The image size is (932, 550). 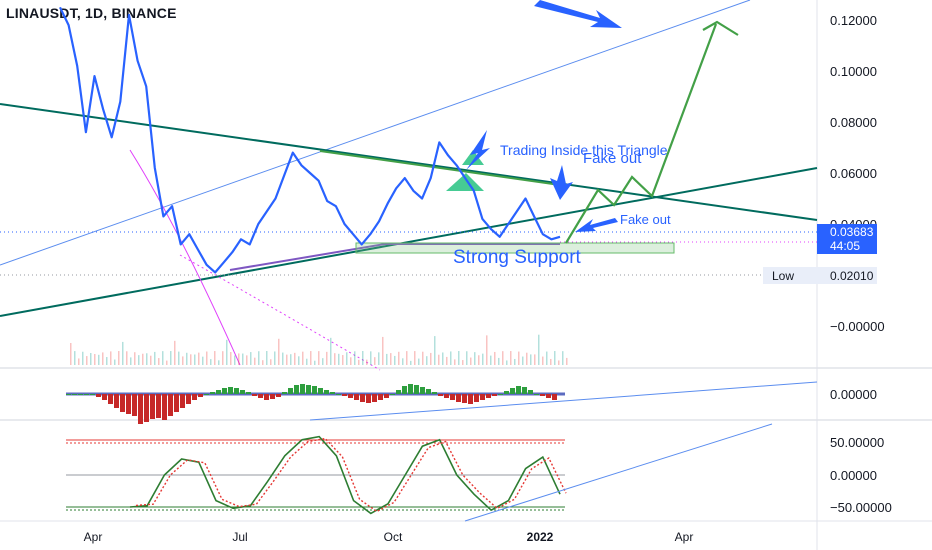 I want to click on arrow-top, so click(x=578, y=14).